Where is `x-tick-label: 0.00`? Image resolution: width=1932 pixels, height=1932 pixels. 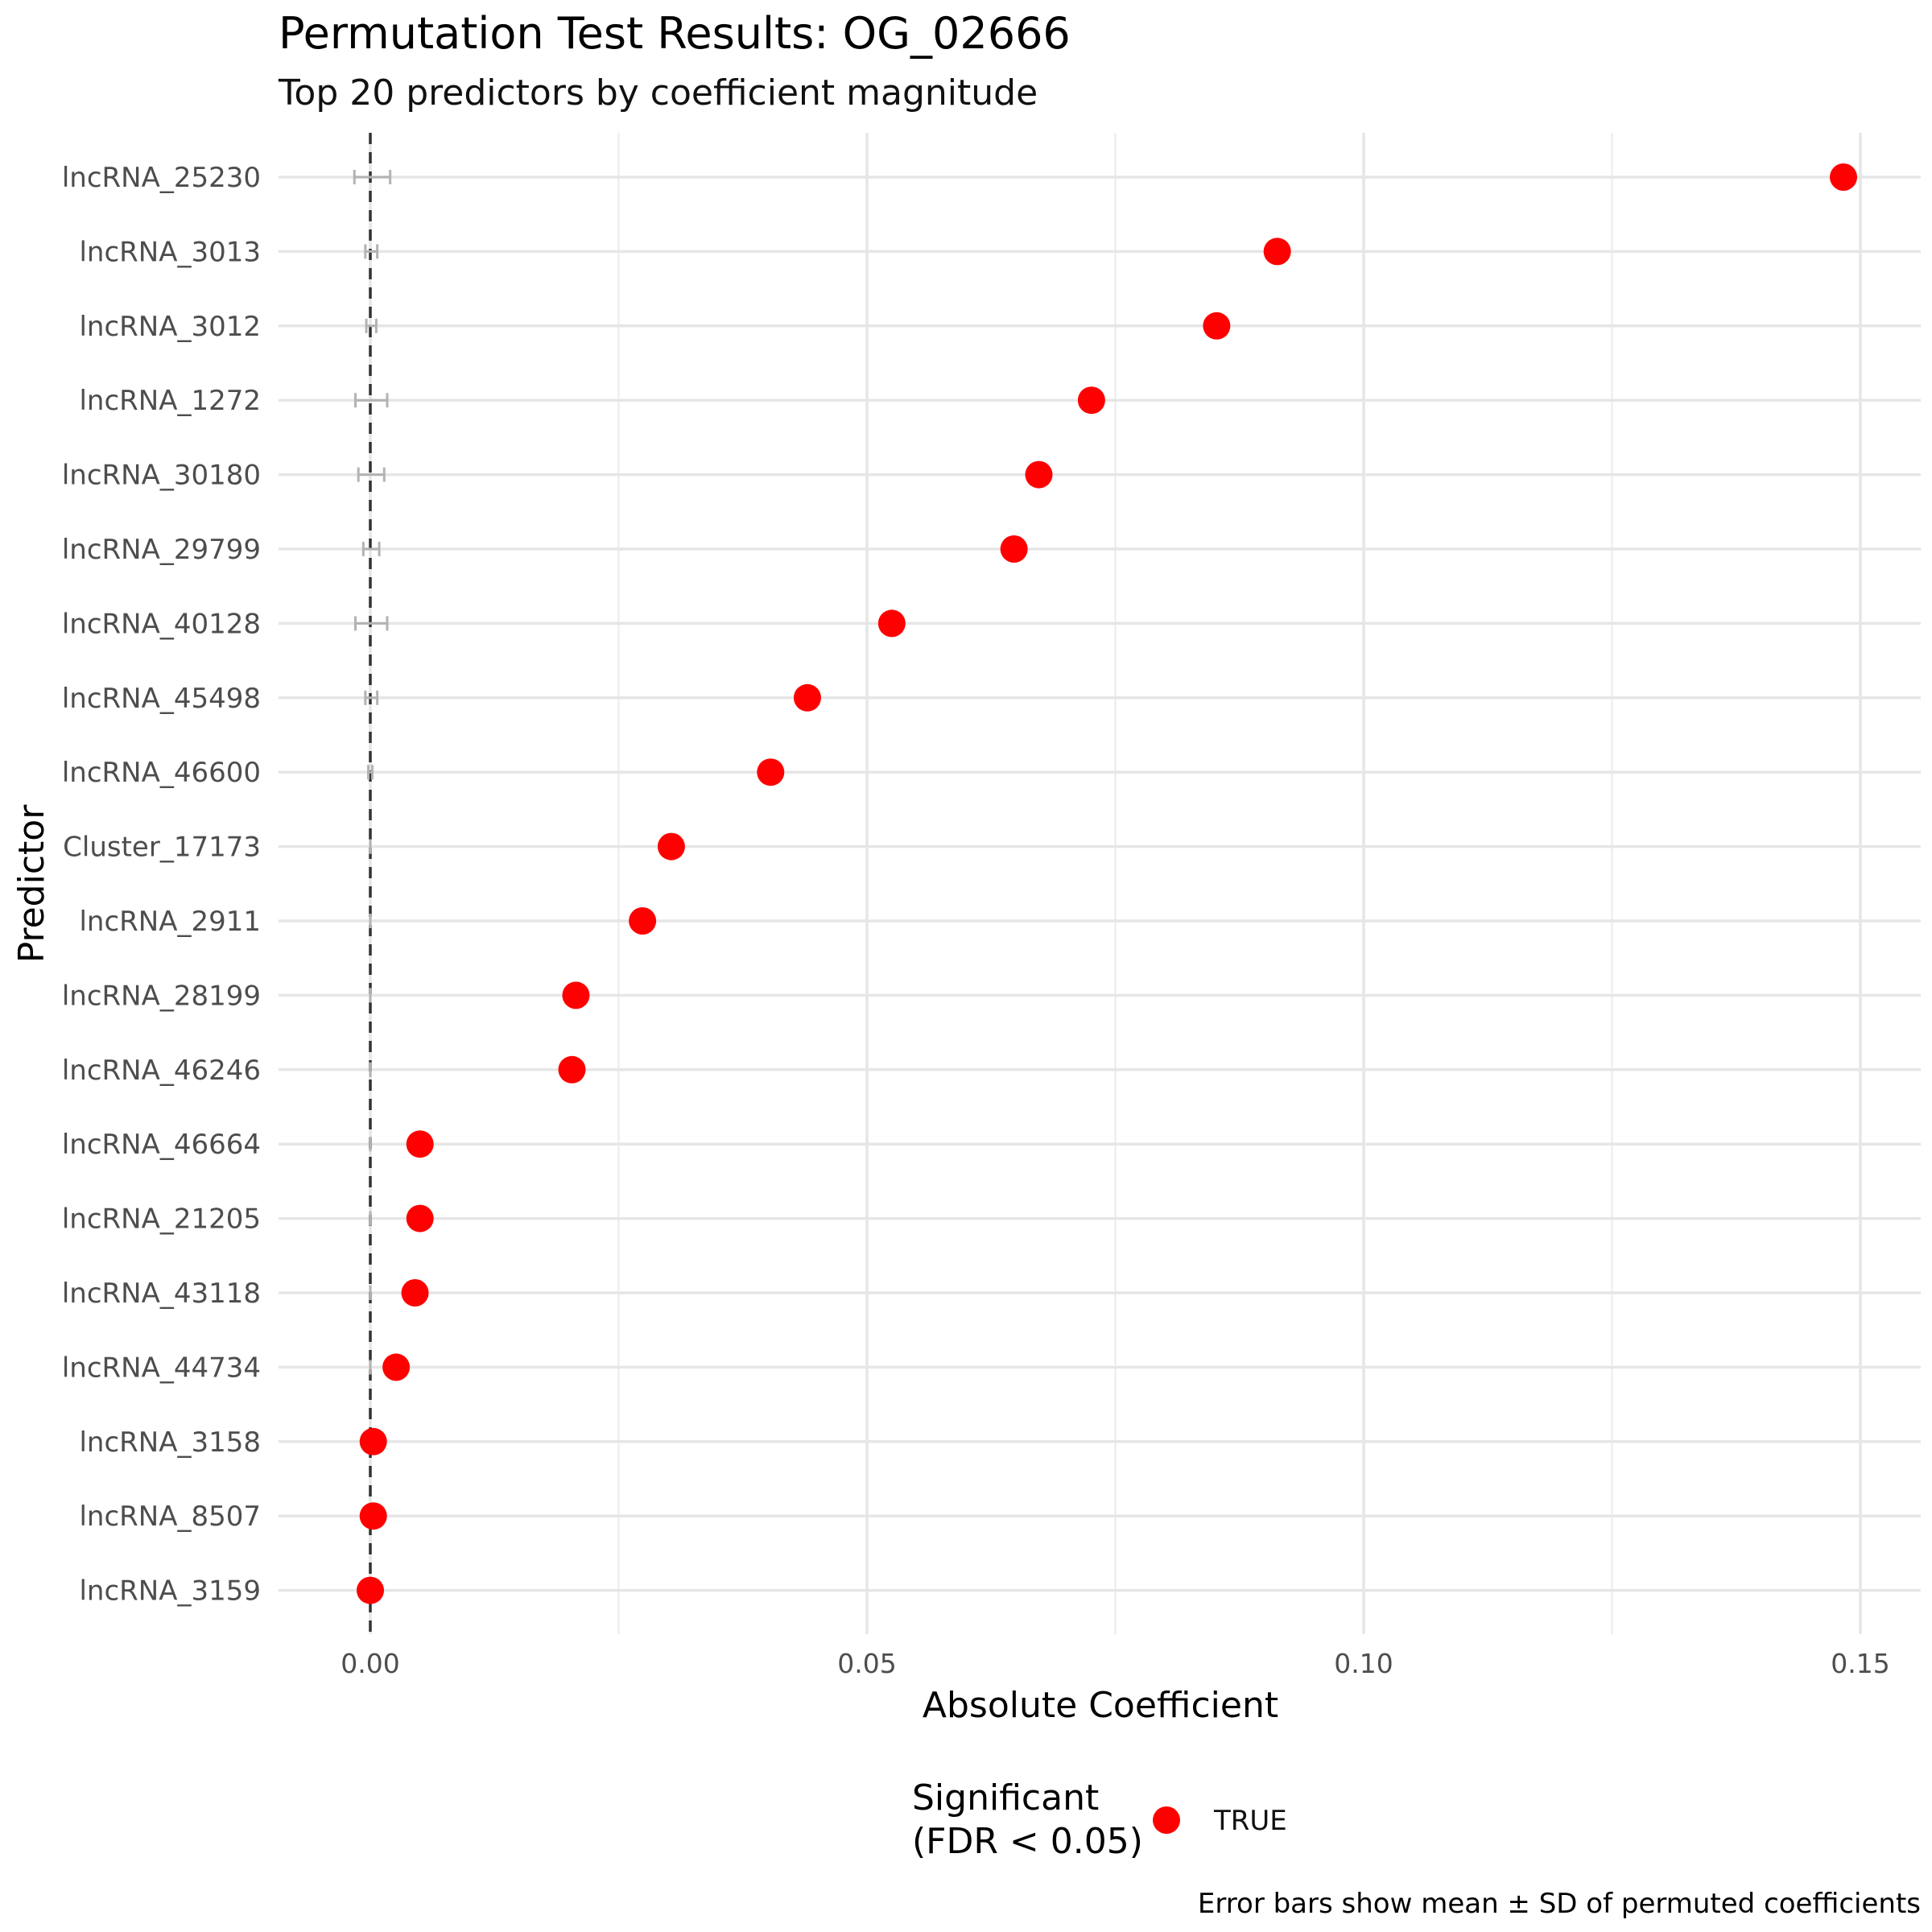 x-tick-label: 0.00 is located at coordinates (370, 1663).